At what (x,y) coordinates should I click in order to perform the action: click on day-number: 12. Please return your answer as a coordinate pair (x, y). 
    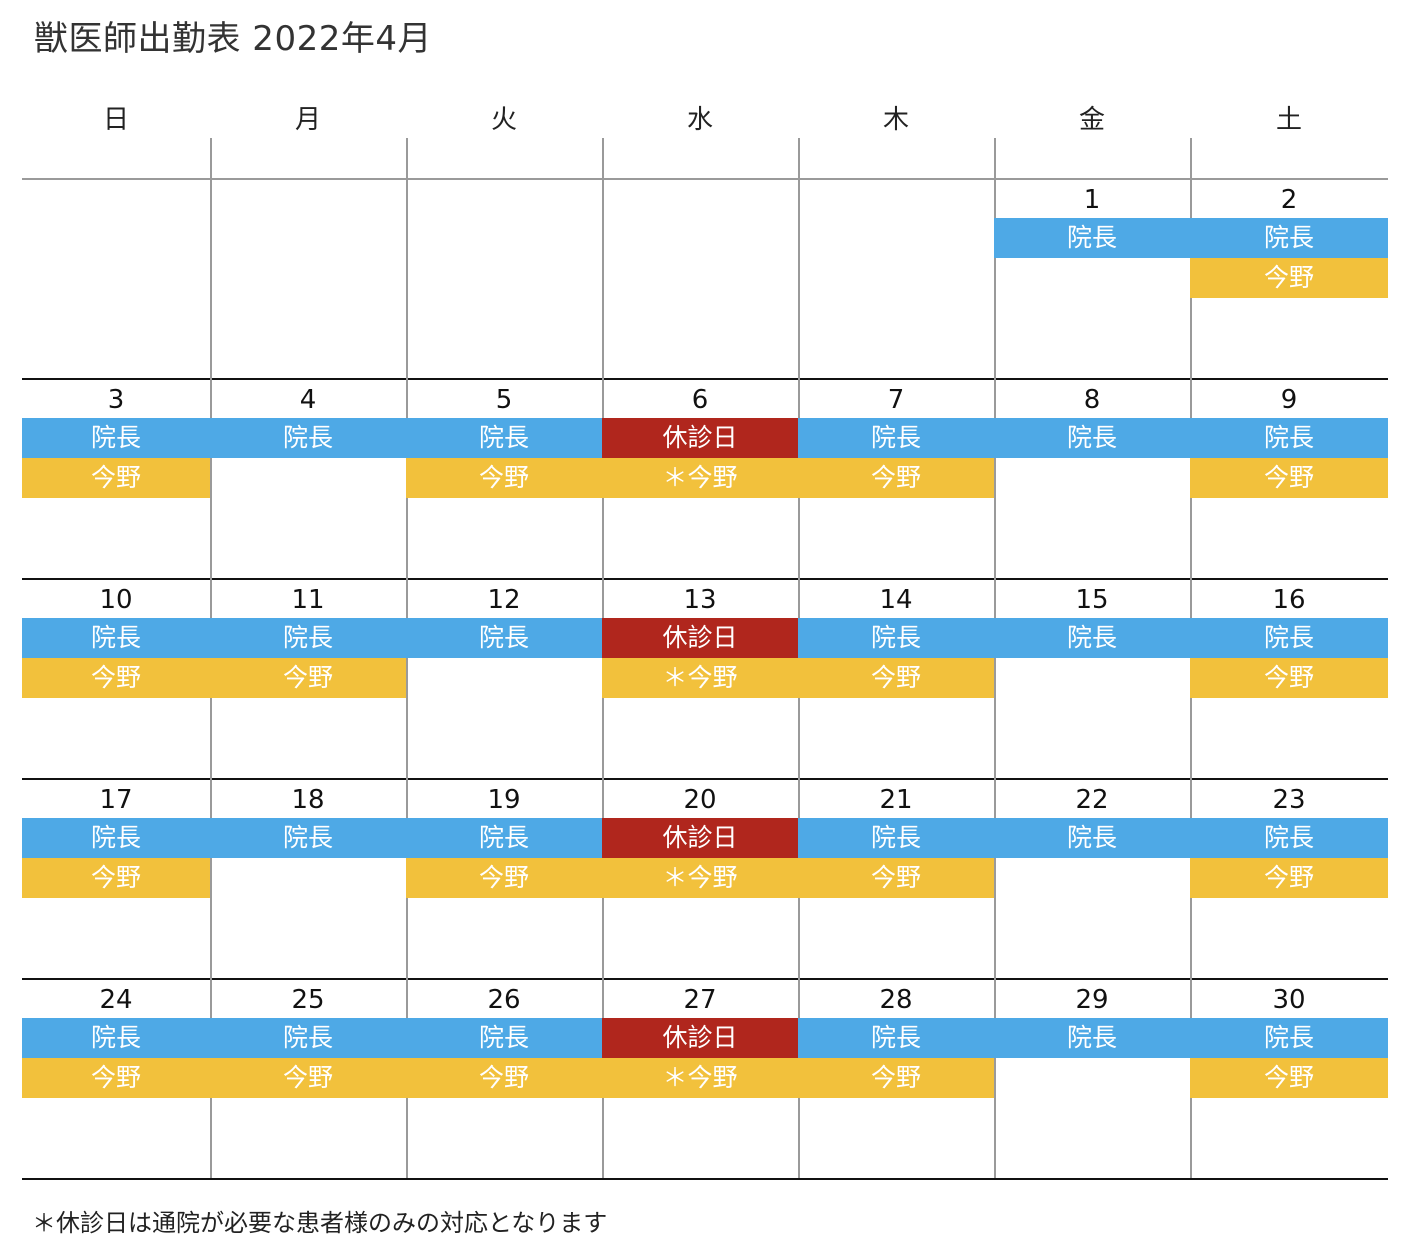
    Looking at the image, I should click on (504, 600).